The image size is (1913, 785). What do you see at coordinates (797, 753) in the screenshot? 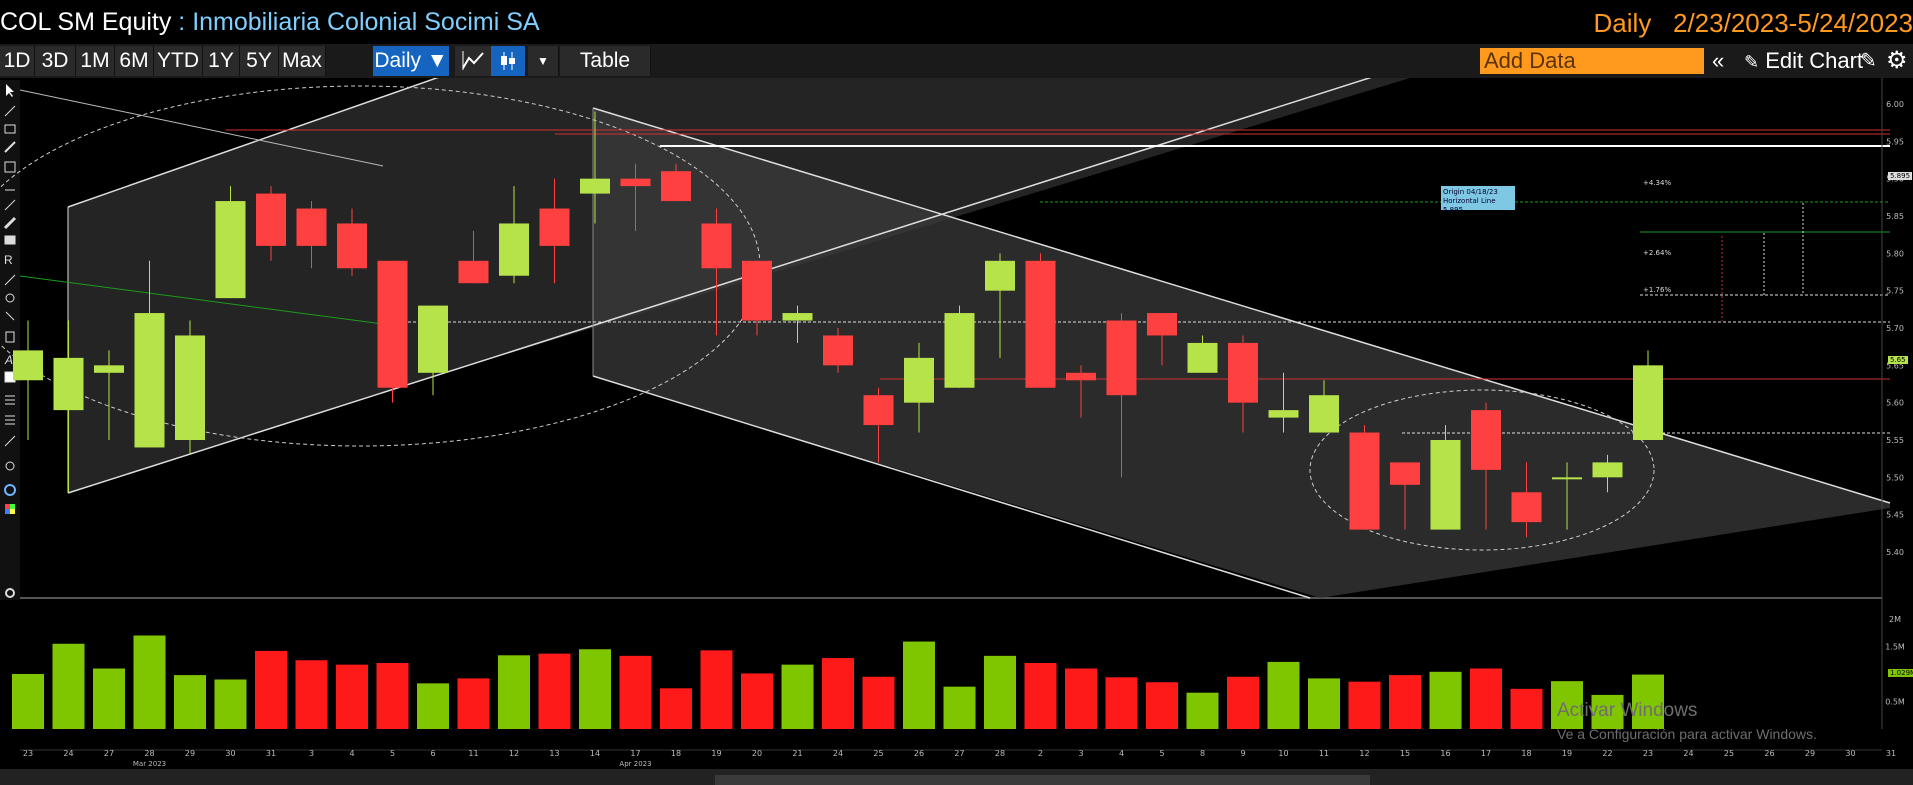
I see `x-tick-label: 21` at bounding box center [797, 753].